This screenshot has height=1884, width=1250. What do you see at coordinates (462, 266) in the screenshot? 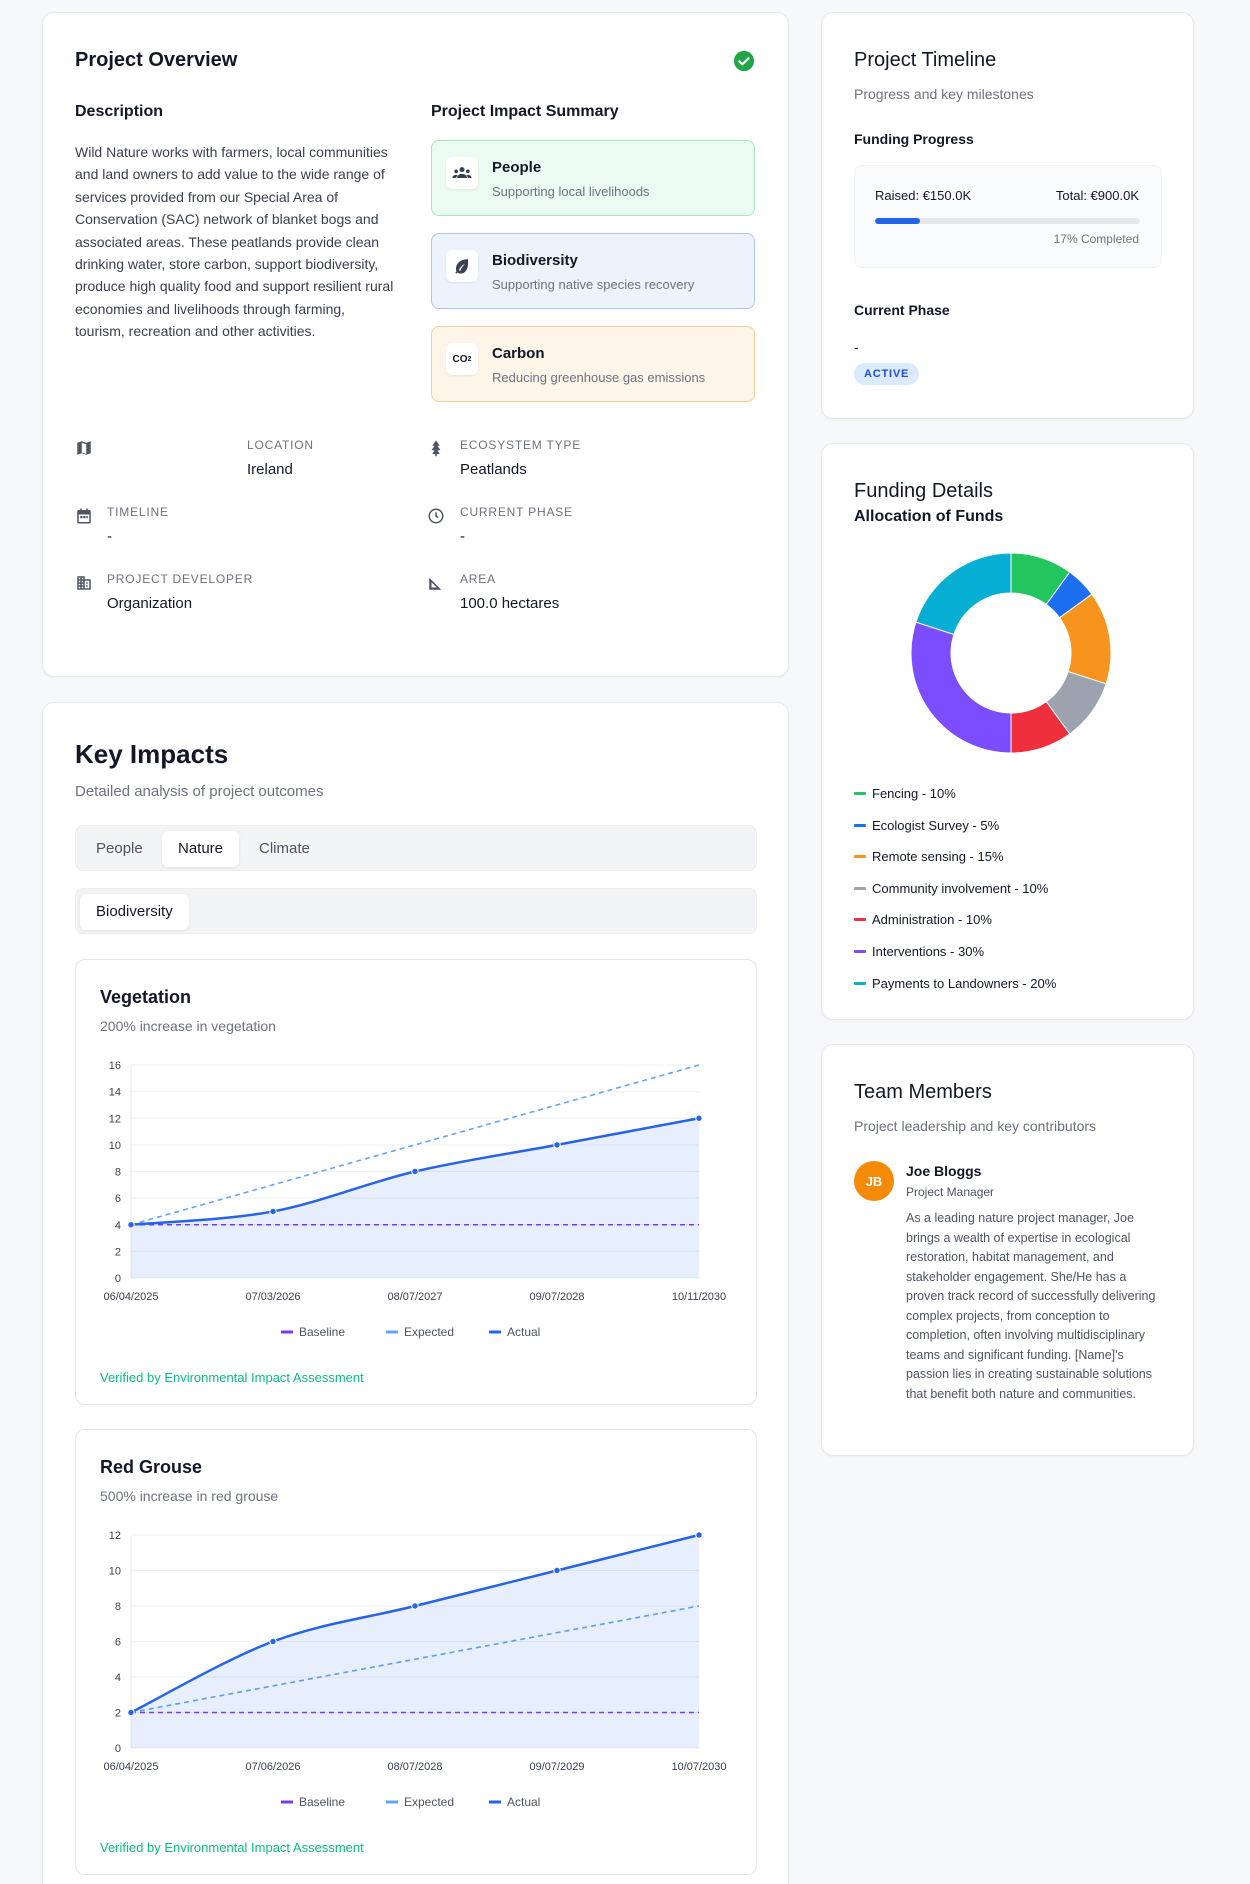
I see `leaf-icon` at bounding box center [462, 266].